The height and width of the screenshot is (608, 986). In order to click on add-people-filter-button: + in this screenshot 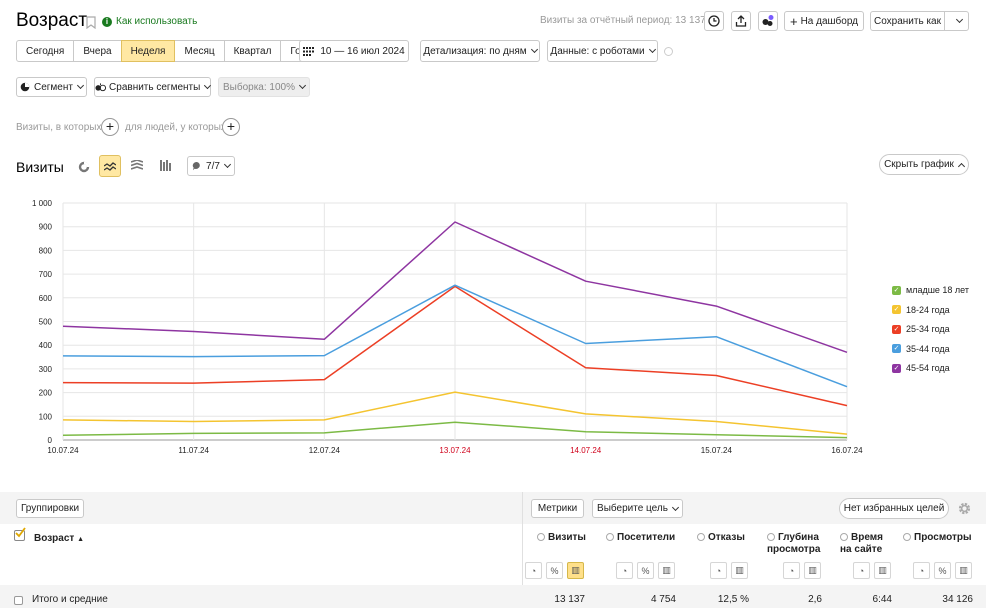, I will do `click(231, 127)`.